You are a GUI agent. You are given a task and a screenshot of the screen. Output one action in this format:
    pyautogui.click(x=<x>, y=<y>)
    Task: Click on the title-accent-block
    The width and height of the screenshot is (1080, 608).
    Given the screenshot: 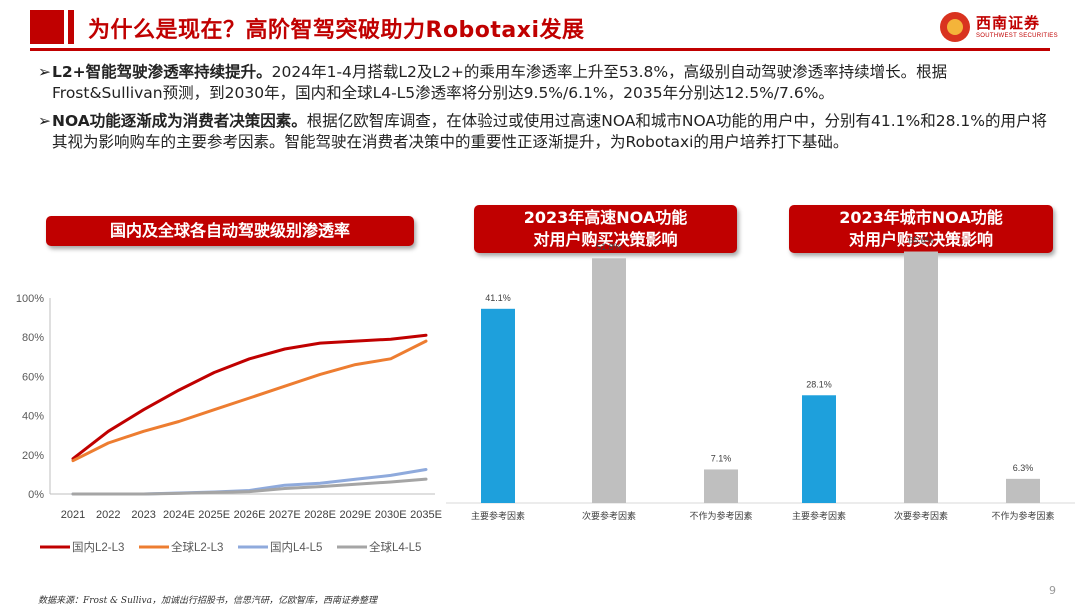 What is the action you would take?
    pyautogui.click(x=47, y=27)
    